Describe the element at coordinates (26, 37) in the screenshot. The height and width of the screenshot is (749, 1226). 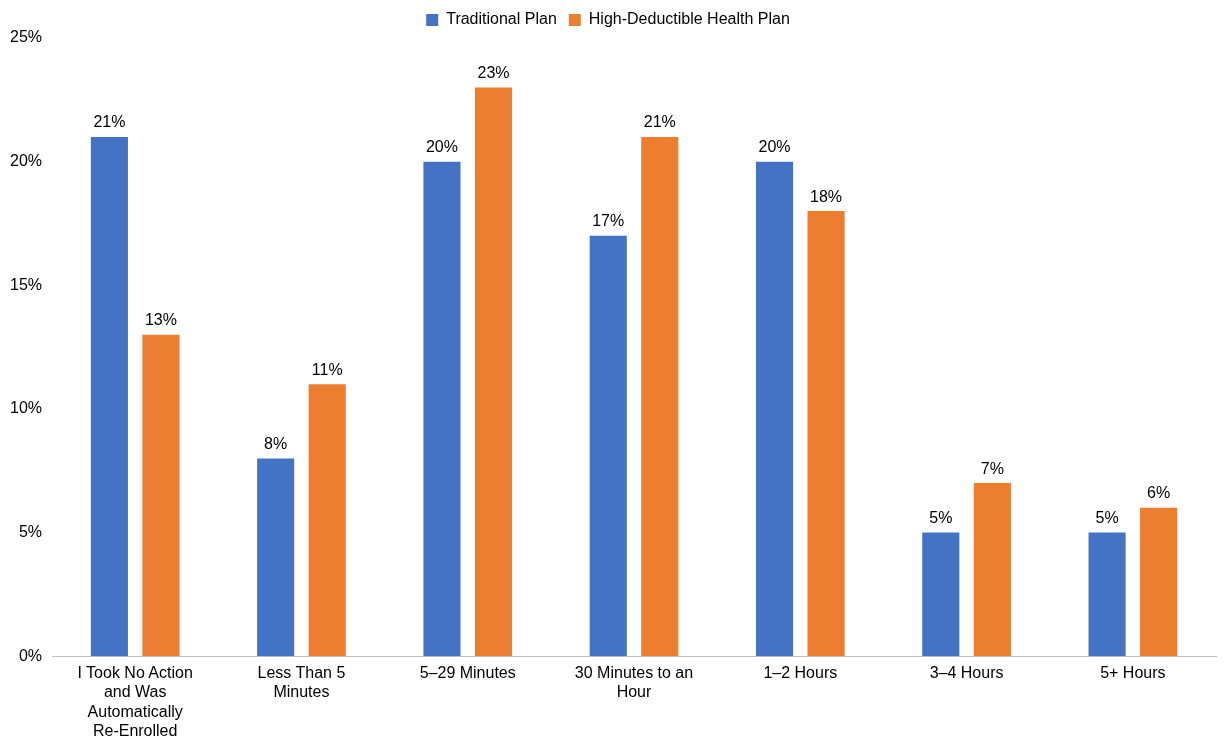
I see `y-tick-label: 25%` at that location.